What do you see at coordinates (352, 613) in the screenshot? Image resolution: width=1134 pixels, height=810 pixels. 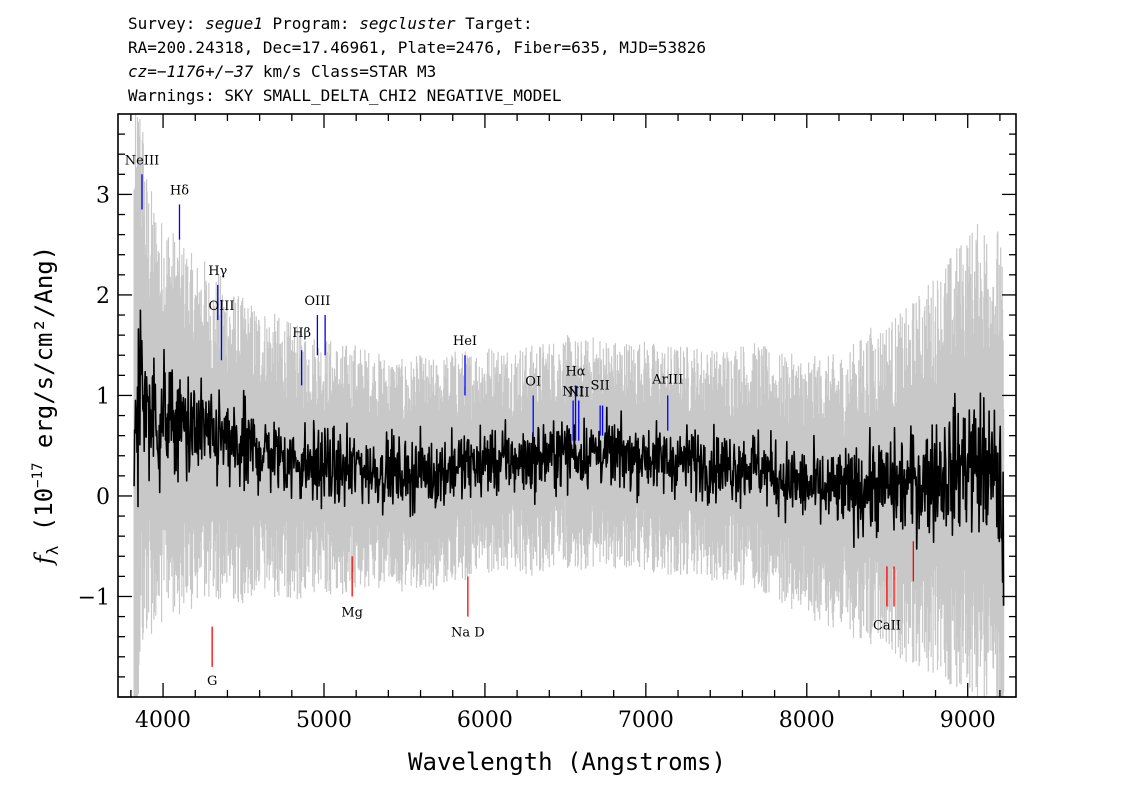 I see `absorption-line-label: Mg` at bounding box center [352, 613].